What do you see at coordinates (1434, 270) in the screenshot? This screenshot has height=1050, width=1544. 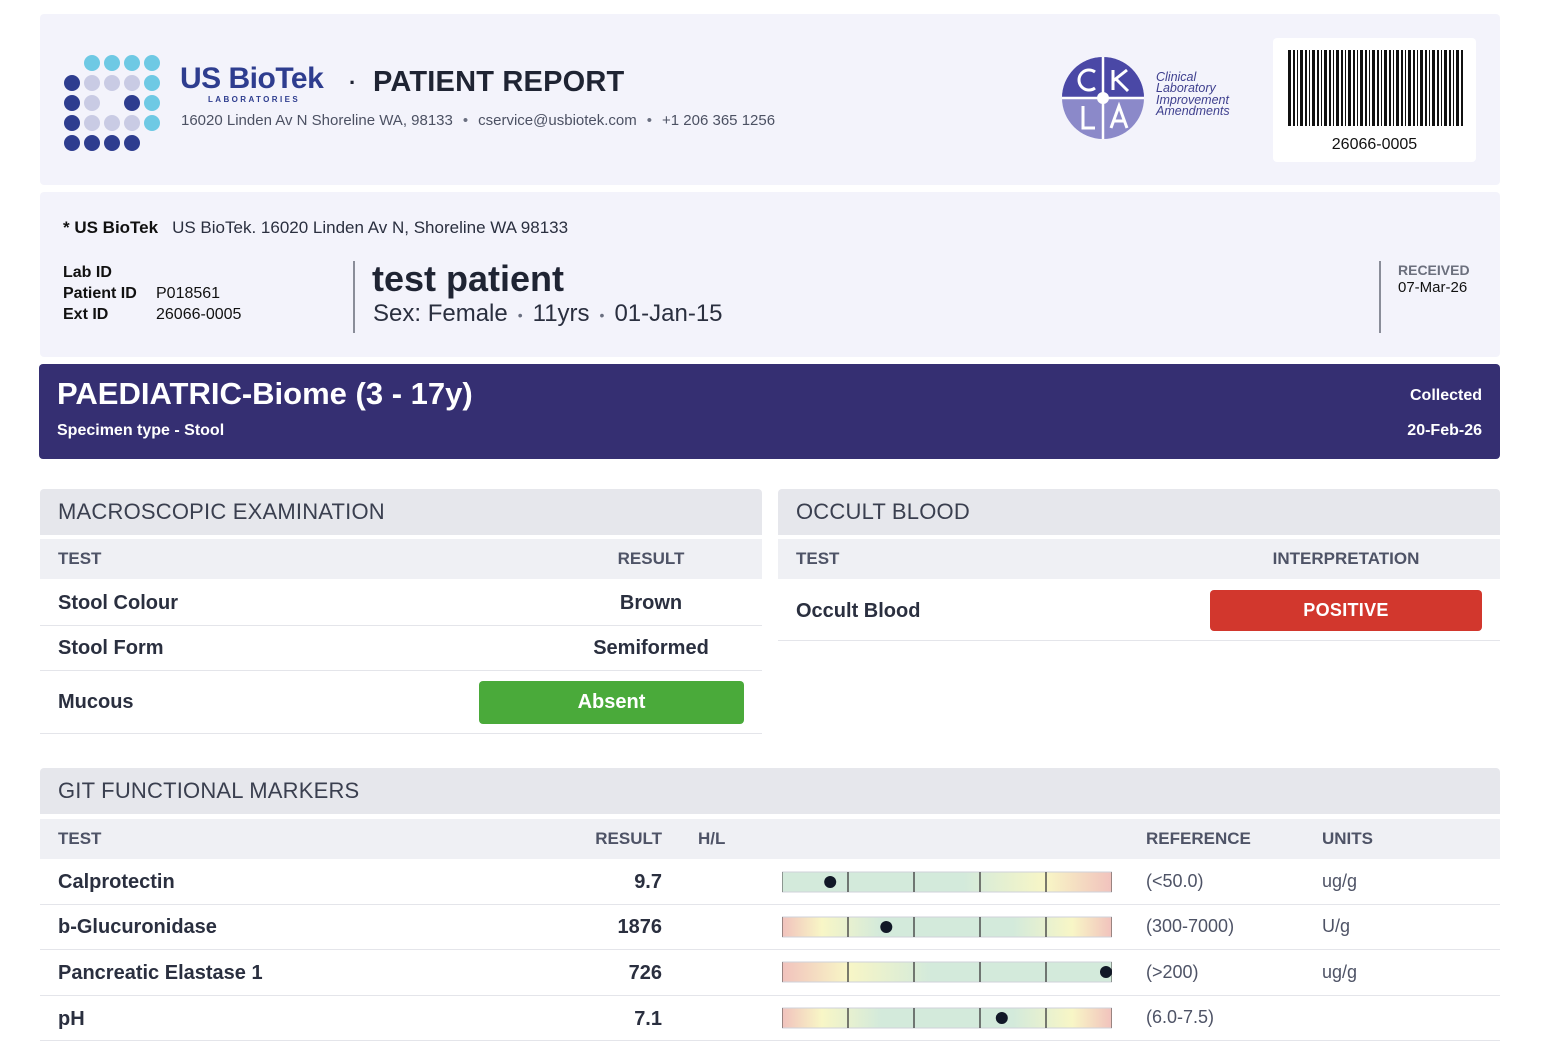 I see `received-label: RECEIVED` at bounding box center [1434, 270].